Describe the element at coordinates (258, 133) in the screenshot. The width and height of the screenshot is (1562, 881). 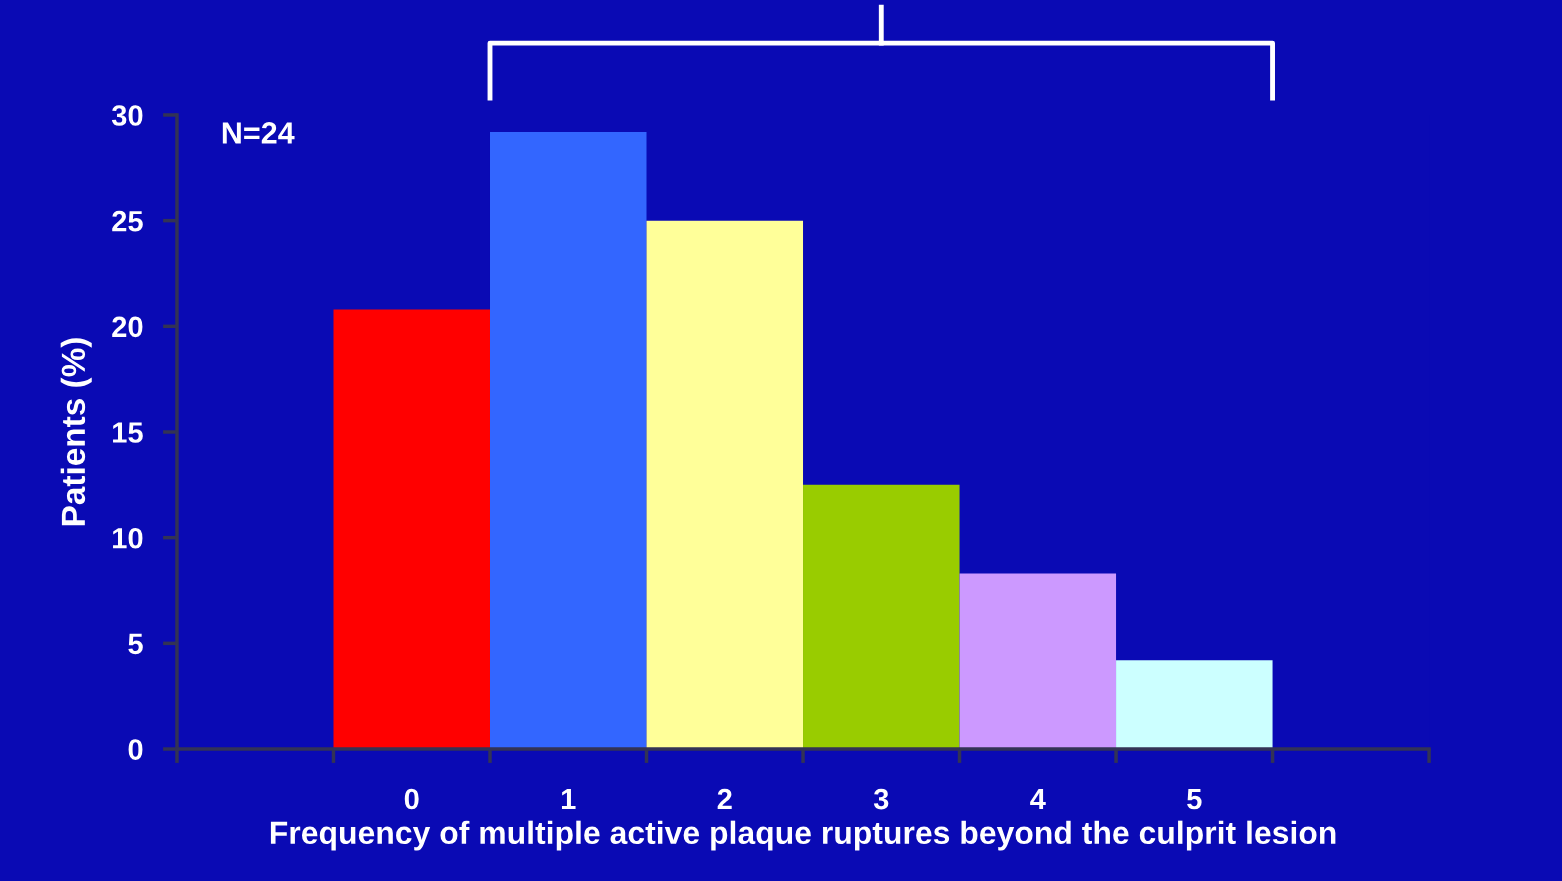
I see `annotation: N=24` at that location.